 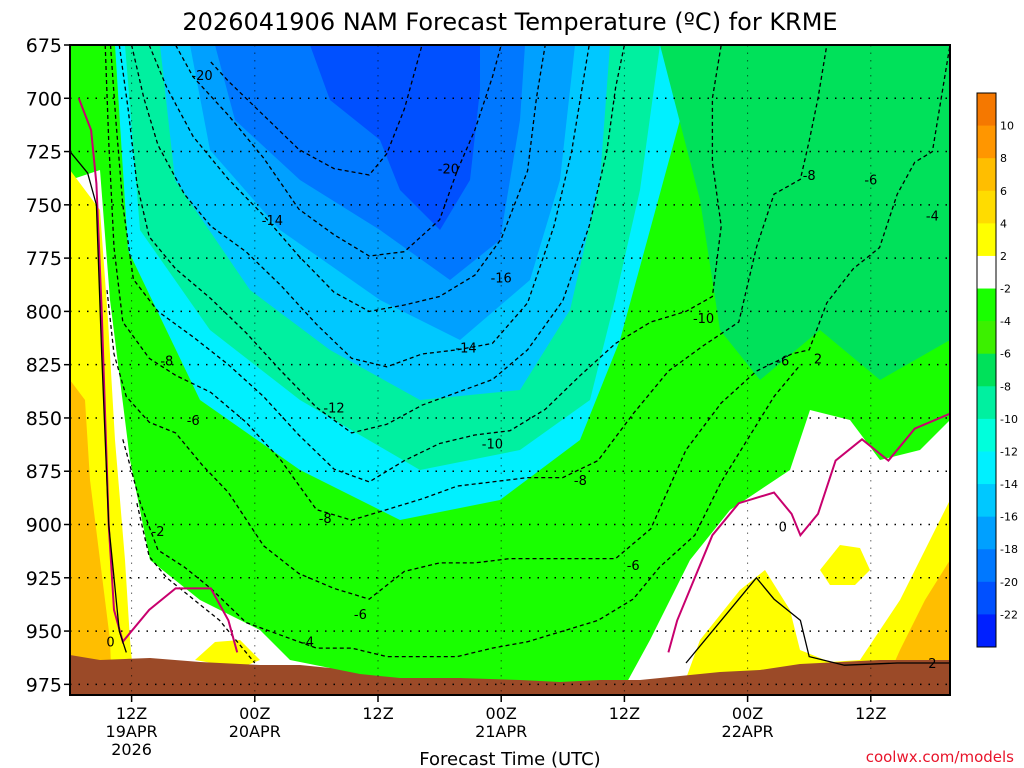 I want to click on y-tick-label: 800, so click(x=44, y=312).